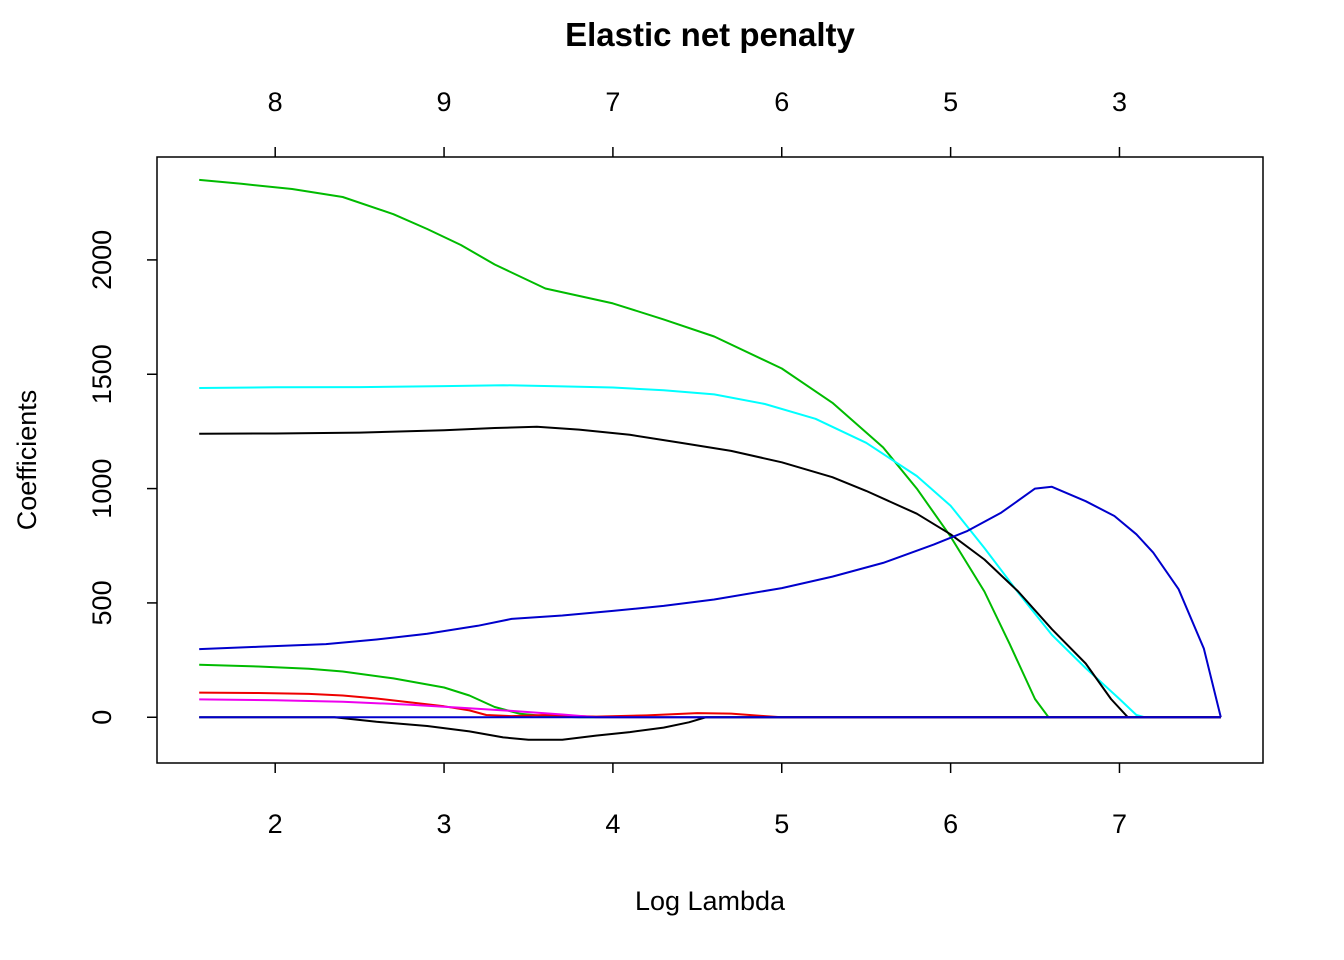 Image resolution: width=1344 pixels, height=960 pixels. I want to click on x-tick-label: 2, so click(275, 824).